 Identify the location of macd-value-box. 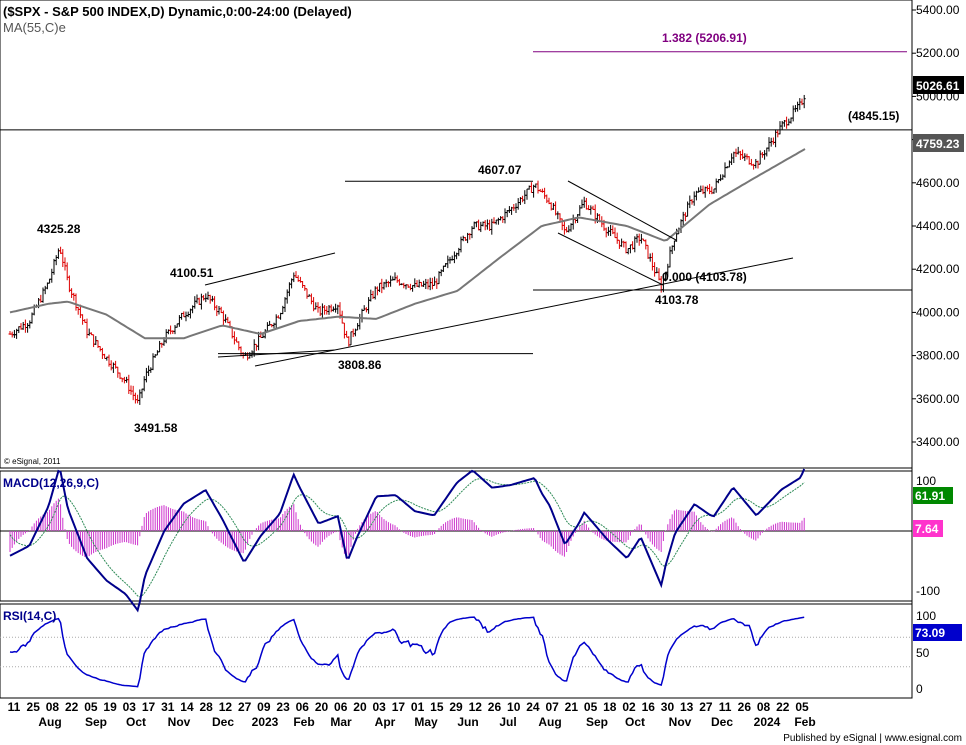
(933, 495).